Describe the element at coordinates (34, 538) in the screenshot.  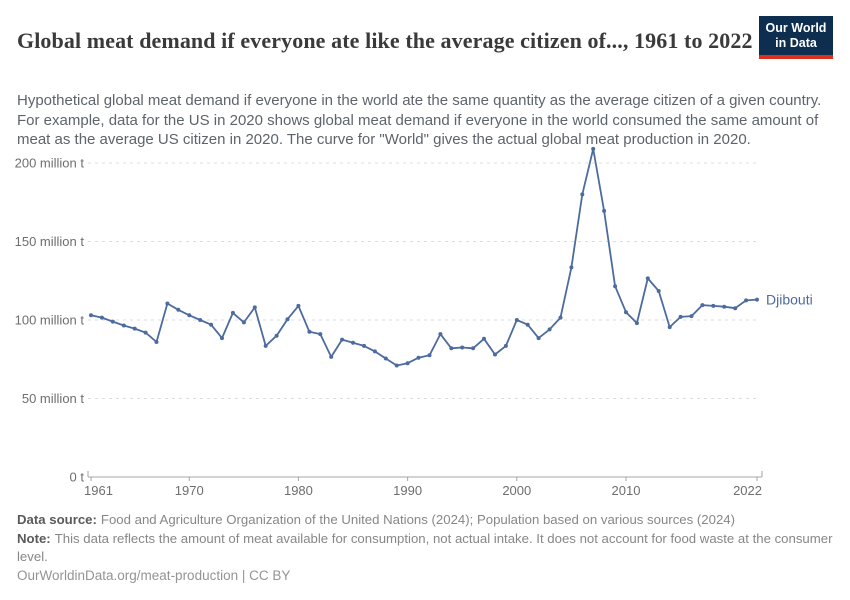
I see `note-label: Note:` at that location.